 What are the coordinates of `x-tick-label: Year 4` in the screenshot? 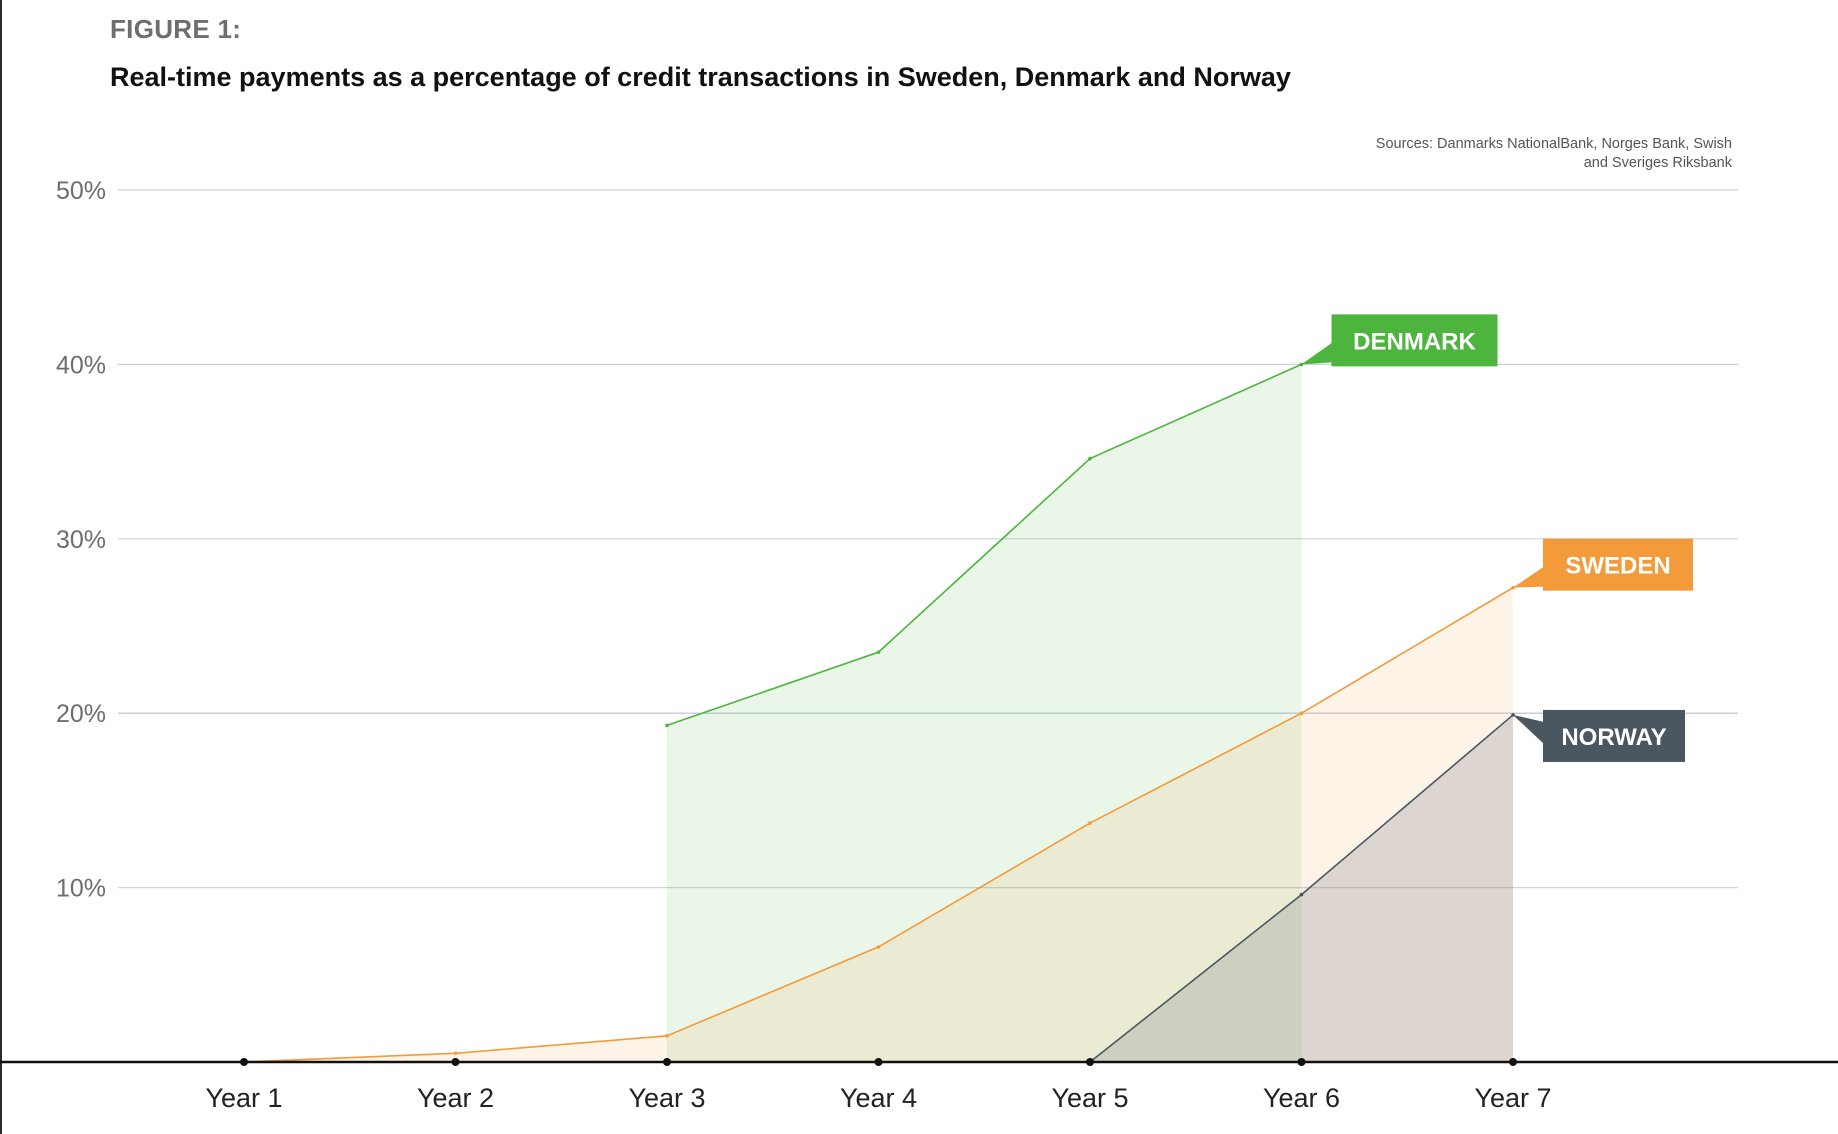 It's located at (878, 1098).